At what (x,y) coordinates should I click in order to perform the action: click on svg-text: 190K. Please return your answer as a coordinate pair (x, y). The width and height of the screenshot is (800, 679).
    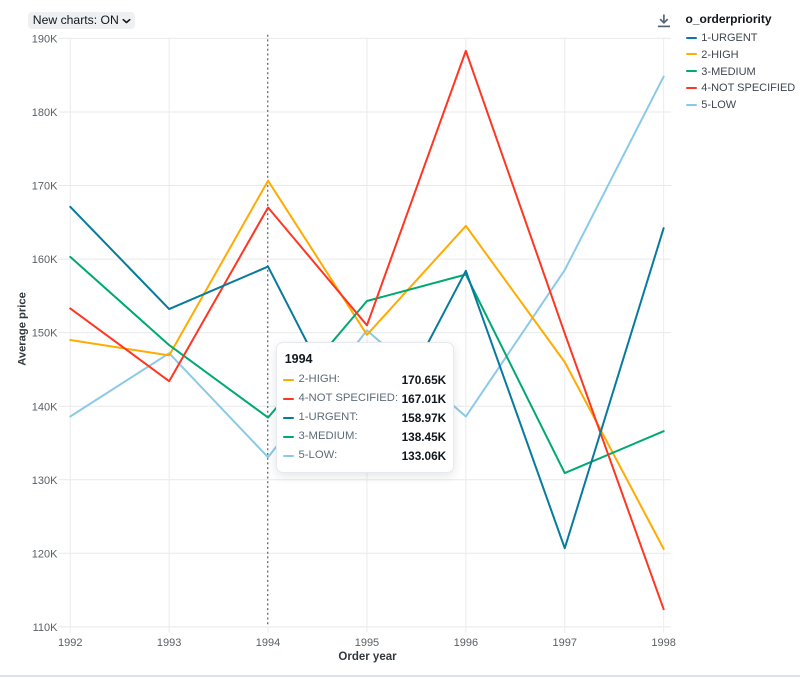
    Looking at the image, I should click on (45, 40).